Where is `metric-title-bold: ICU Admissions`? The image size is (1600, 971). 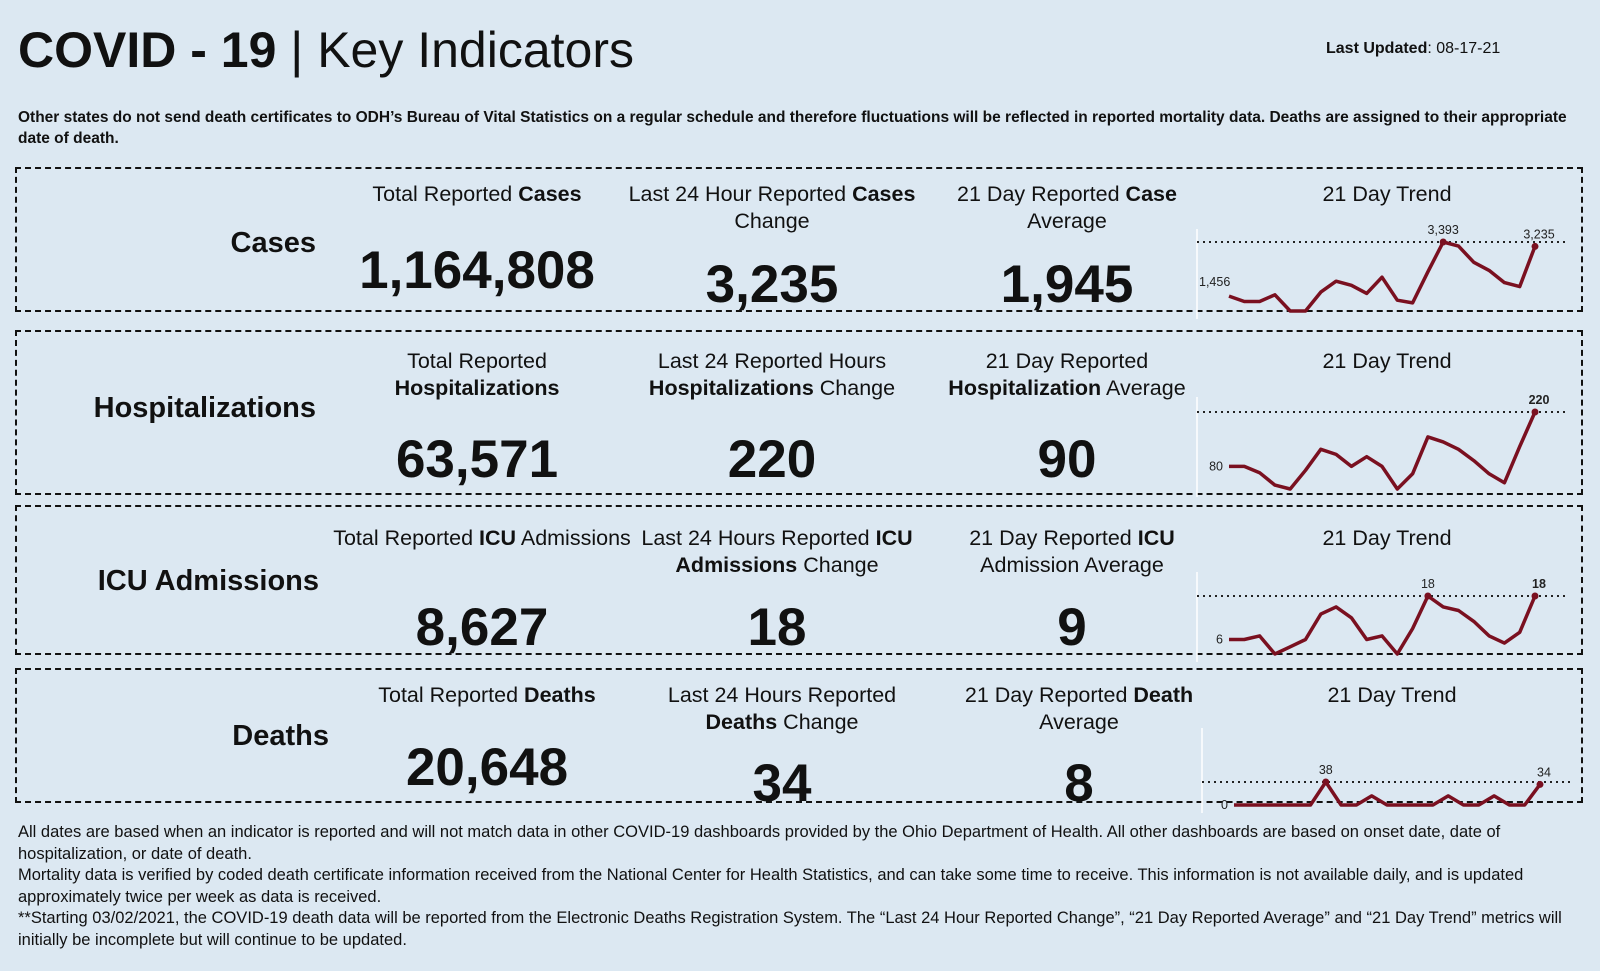
metric-title-bold: ICU Admissions is located at coordinates (794, 551).